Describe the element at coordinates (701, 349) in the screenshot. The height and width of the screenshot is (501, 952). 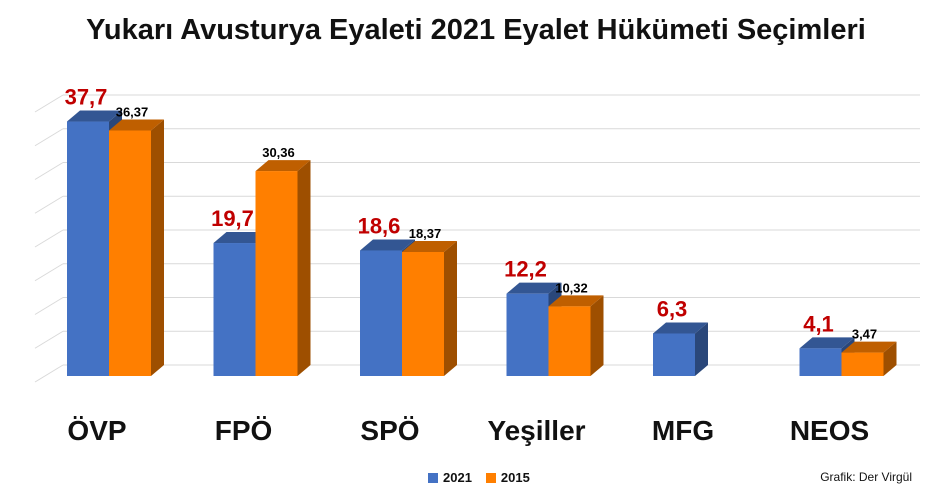
I see `bar-side-2021-MFG` at that location.